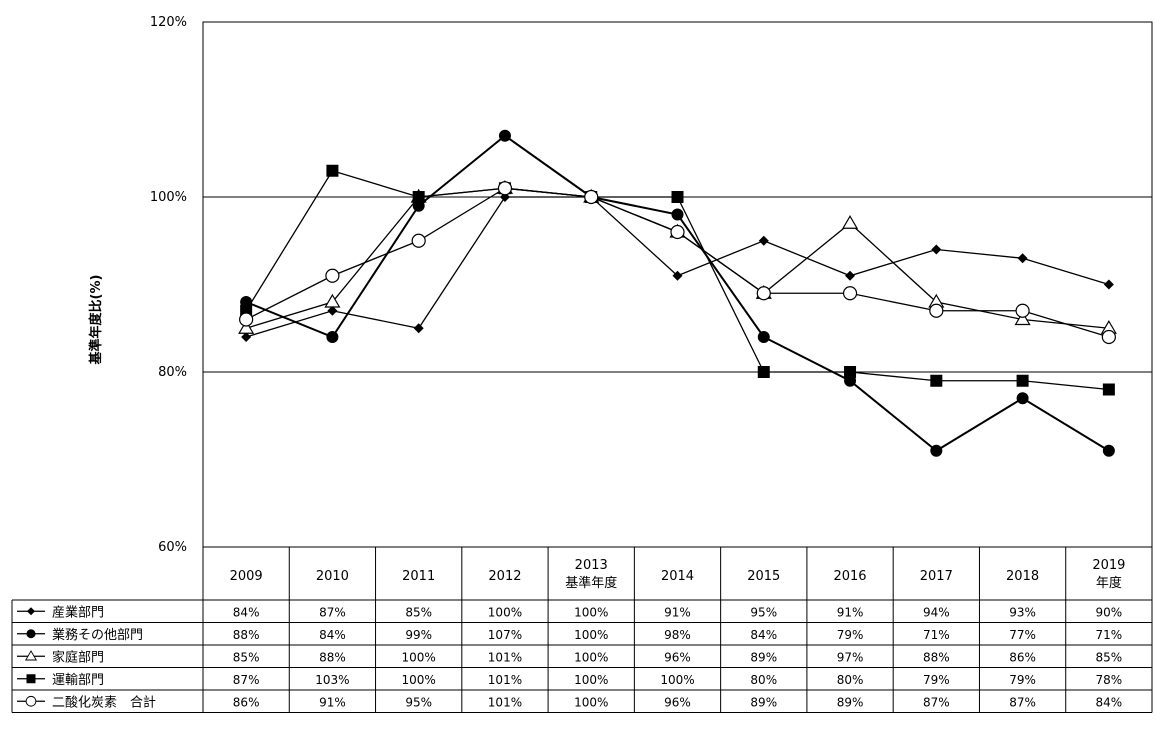  Describe the element at coordinates (1022, 612) in the screenshot. I see `data-label: 93%` at that location.